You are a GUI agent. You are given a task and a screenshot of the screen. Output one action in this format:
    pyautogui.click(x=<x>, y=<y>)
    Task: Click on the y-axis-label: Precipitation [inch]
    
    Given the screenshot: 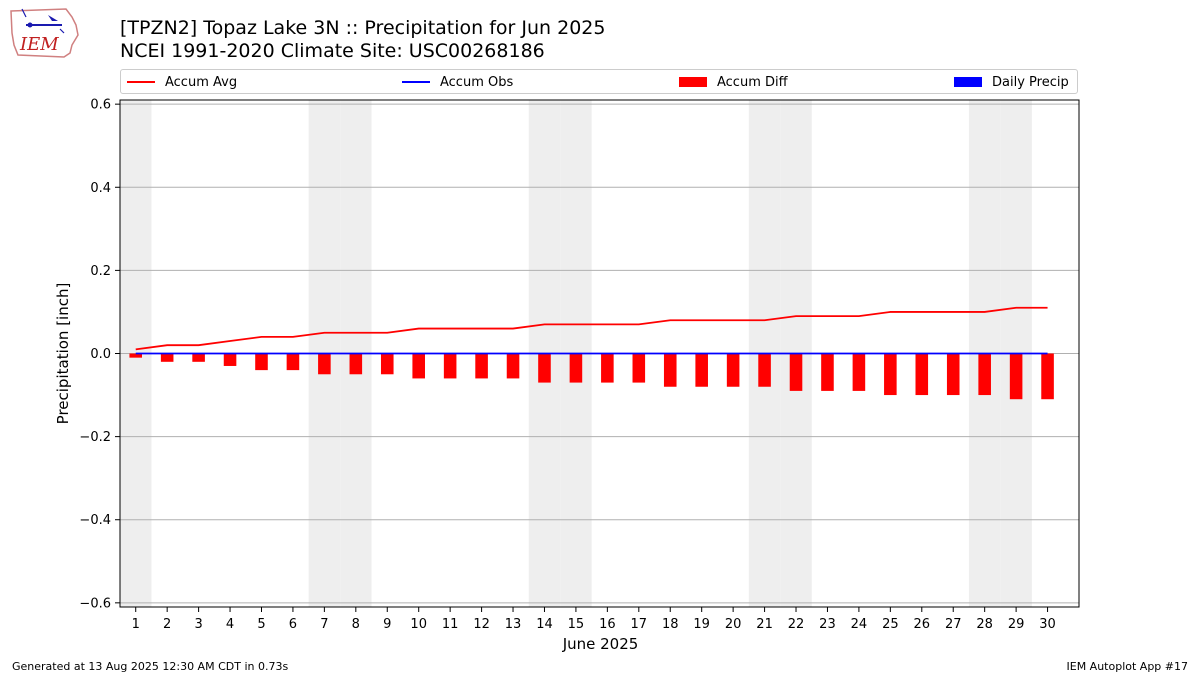 What is the action you would take?
    pyautogui.click(x=63, y=354)
    